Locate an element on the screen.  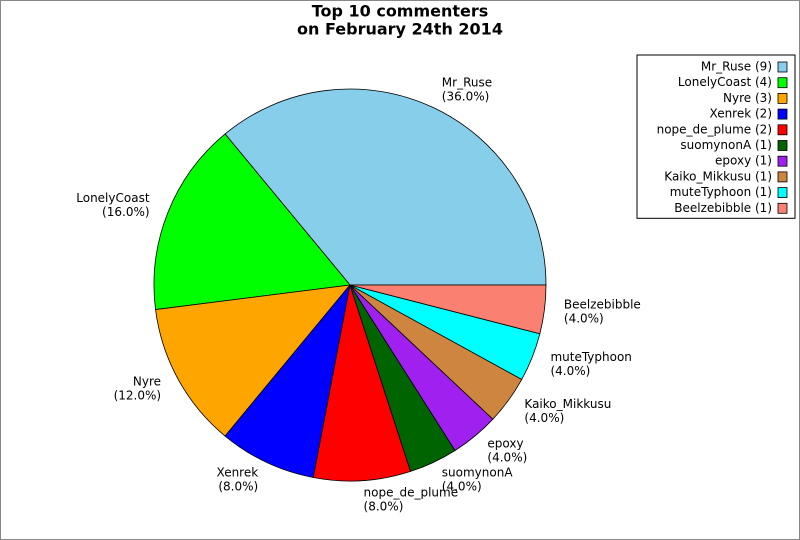
slice-label: muteTyphoon is located at coordinates (590, 357).